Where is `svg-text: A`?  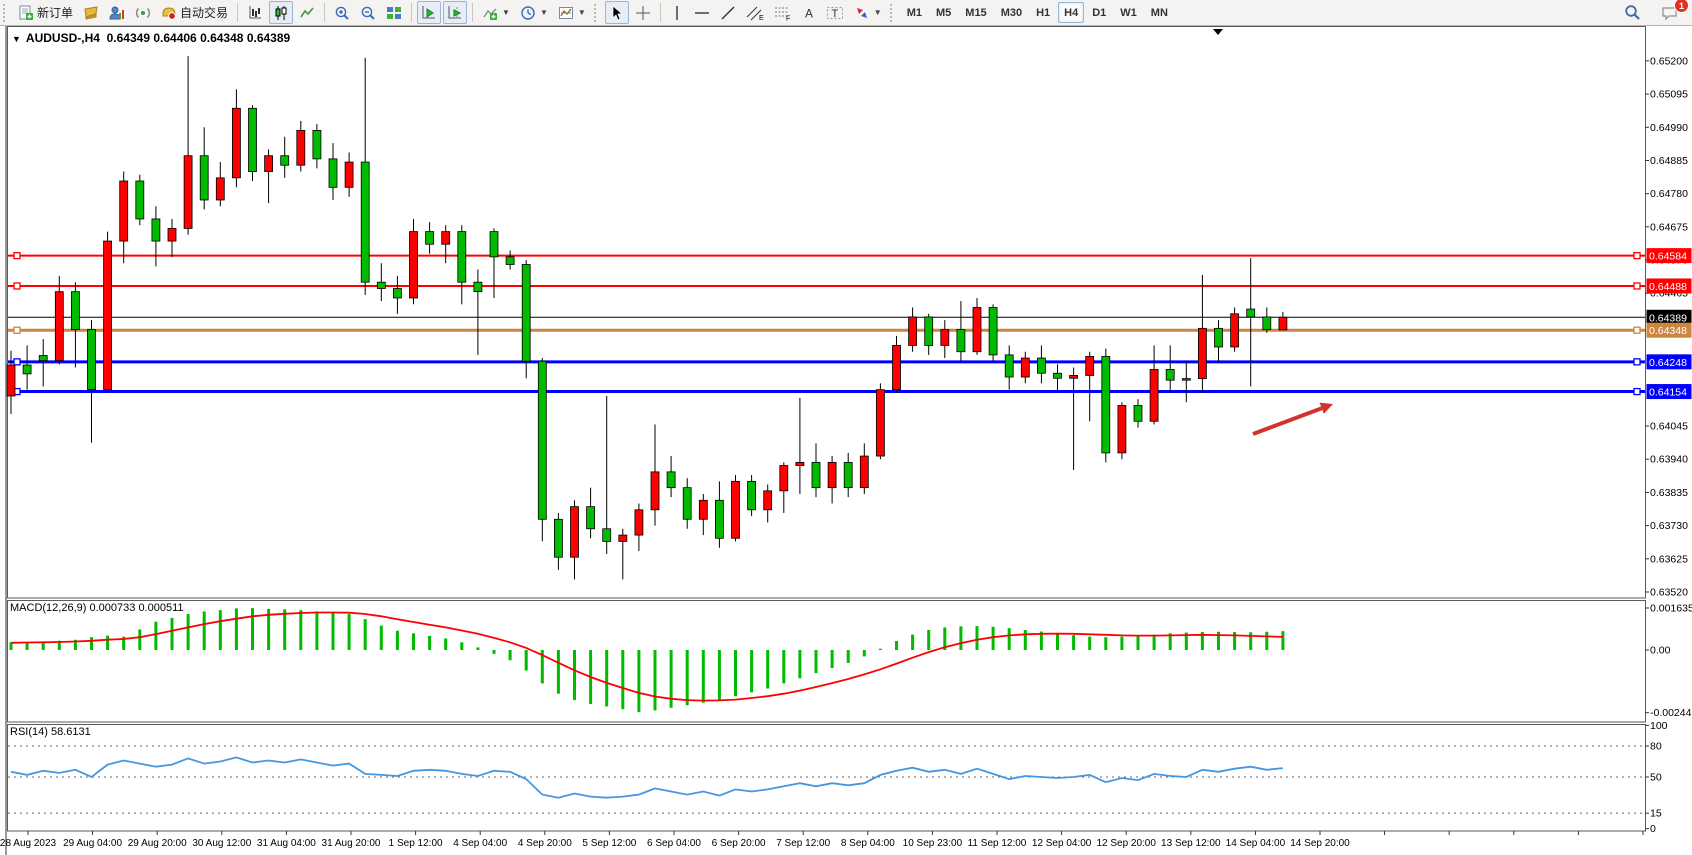
svg-text: A is located at coordinates (809, 13).